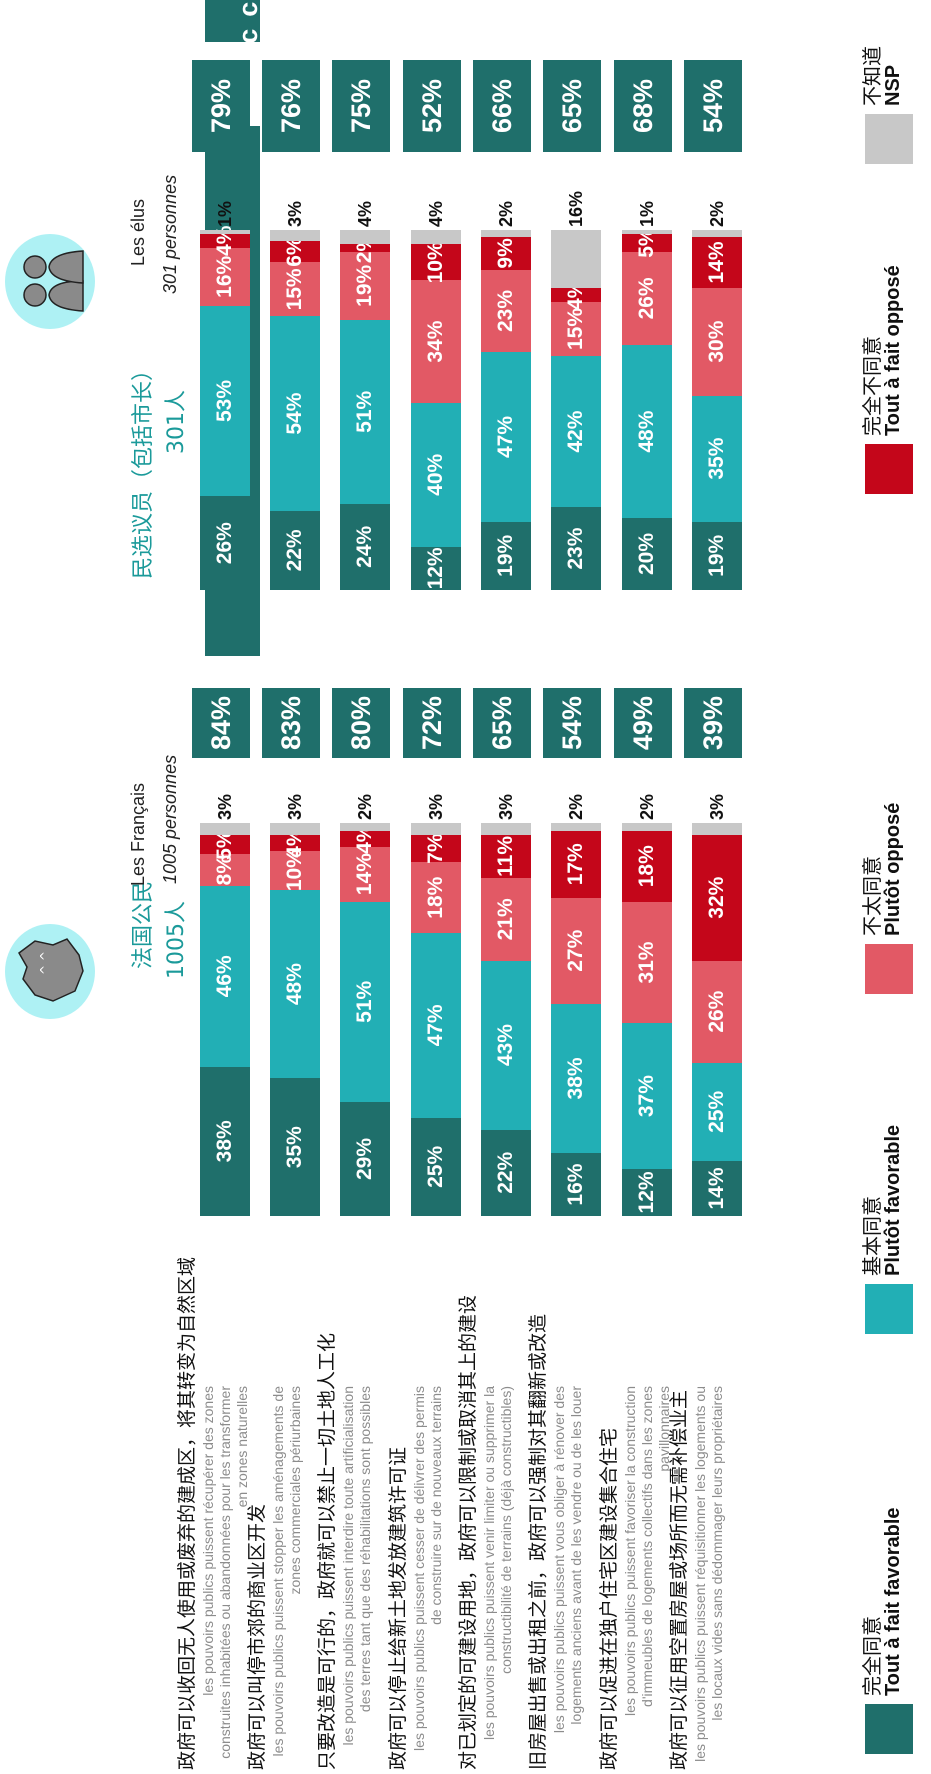 Image resolution: width=931 pixels, height=1774 pixels. I want to click on bar-segment-plutot-favorable: 53%, so click(225, 401).